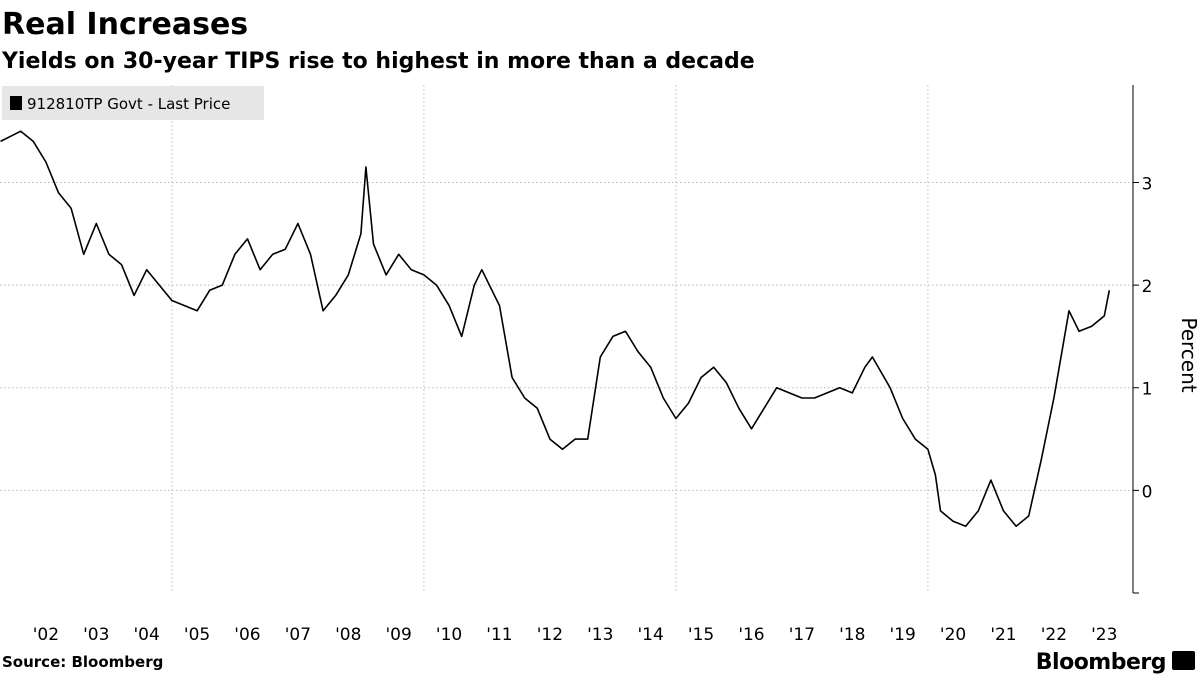  What do you see at coordinates (852, 635) in the screenshot?
I see `x-tick-label: '18` at bounding box center [852, 635].